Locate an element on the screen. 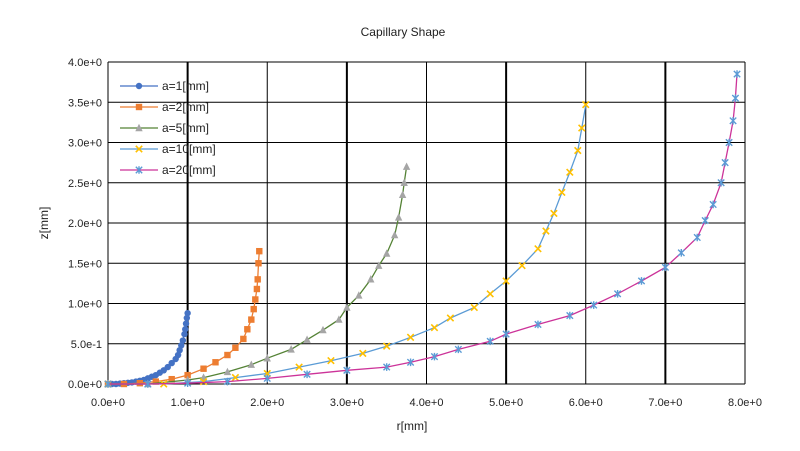 The height and width of the screenshot is (451, 800). legend-entry: a=5[mm] is located at coordinates (164, 128).